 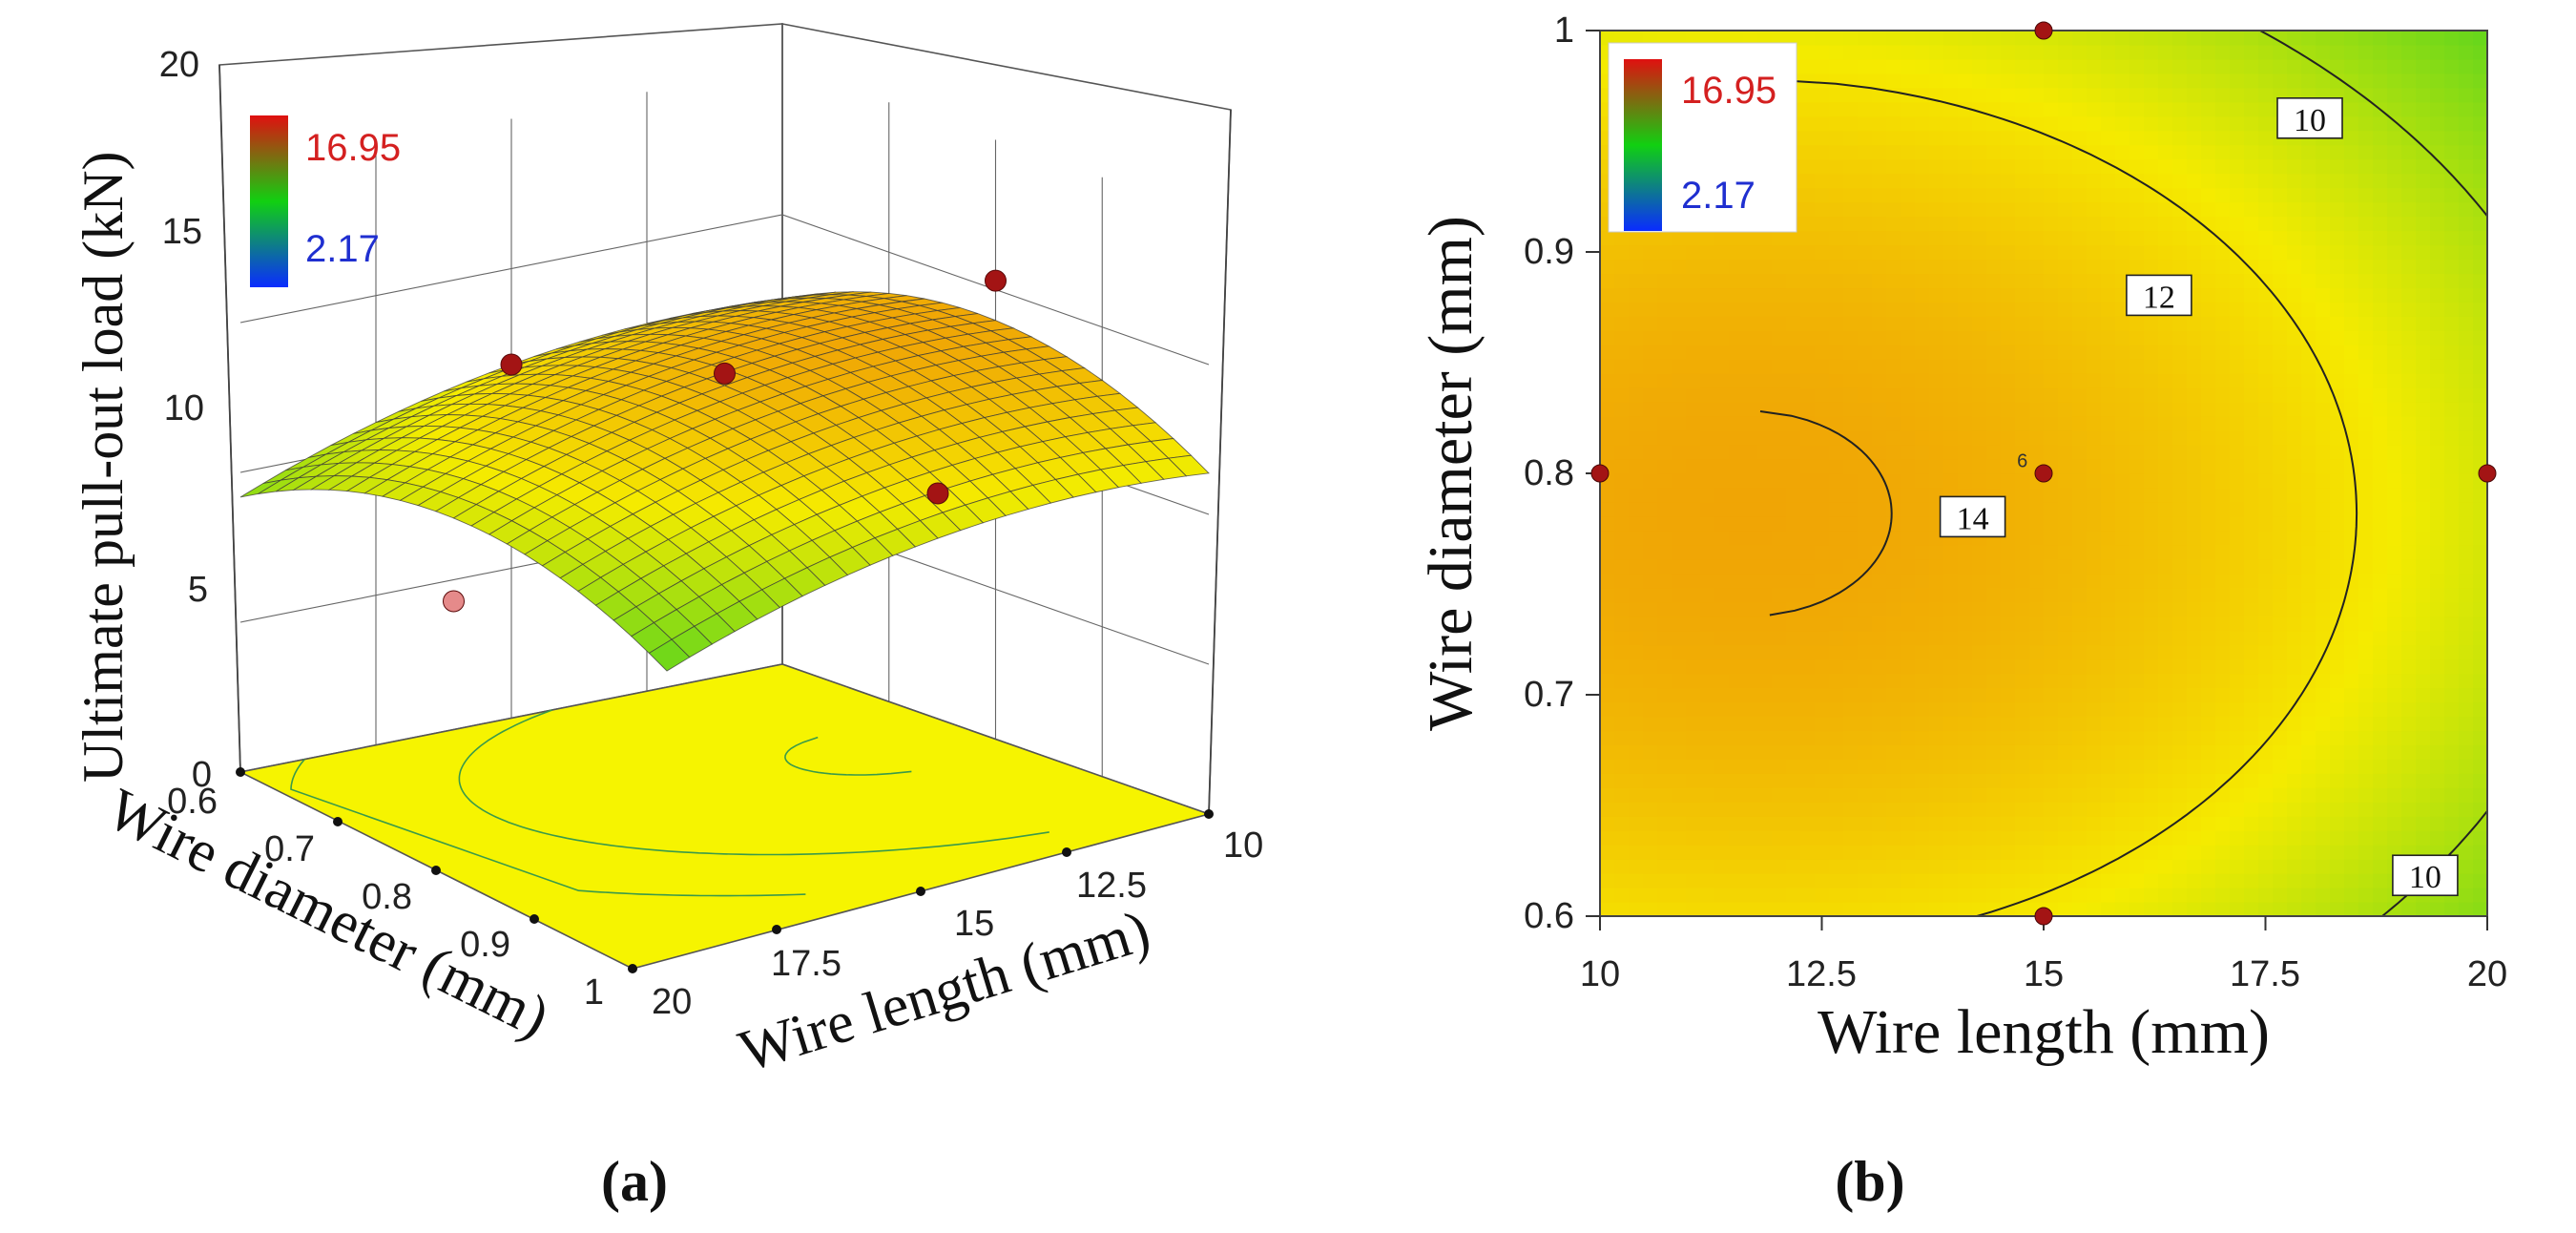 What do you see at coordinates (1869, 1181) in the screenshot?
I see `panel-label-b: (b)` at bounding box center [1869, 1181].